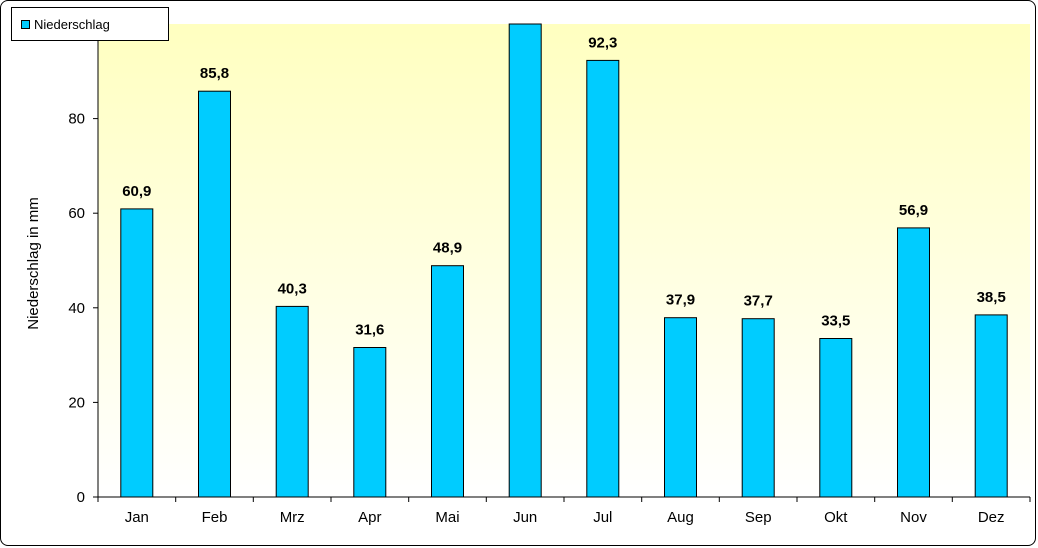  I want to click on legend-label: Niederschlag, so click(72, 24).